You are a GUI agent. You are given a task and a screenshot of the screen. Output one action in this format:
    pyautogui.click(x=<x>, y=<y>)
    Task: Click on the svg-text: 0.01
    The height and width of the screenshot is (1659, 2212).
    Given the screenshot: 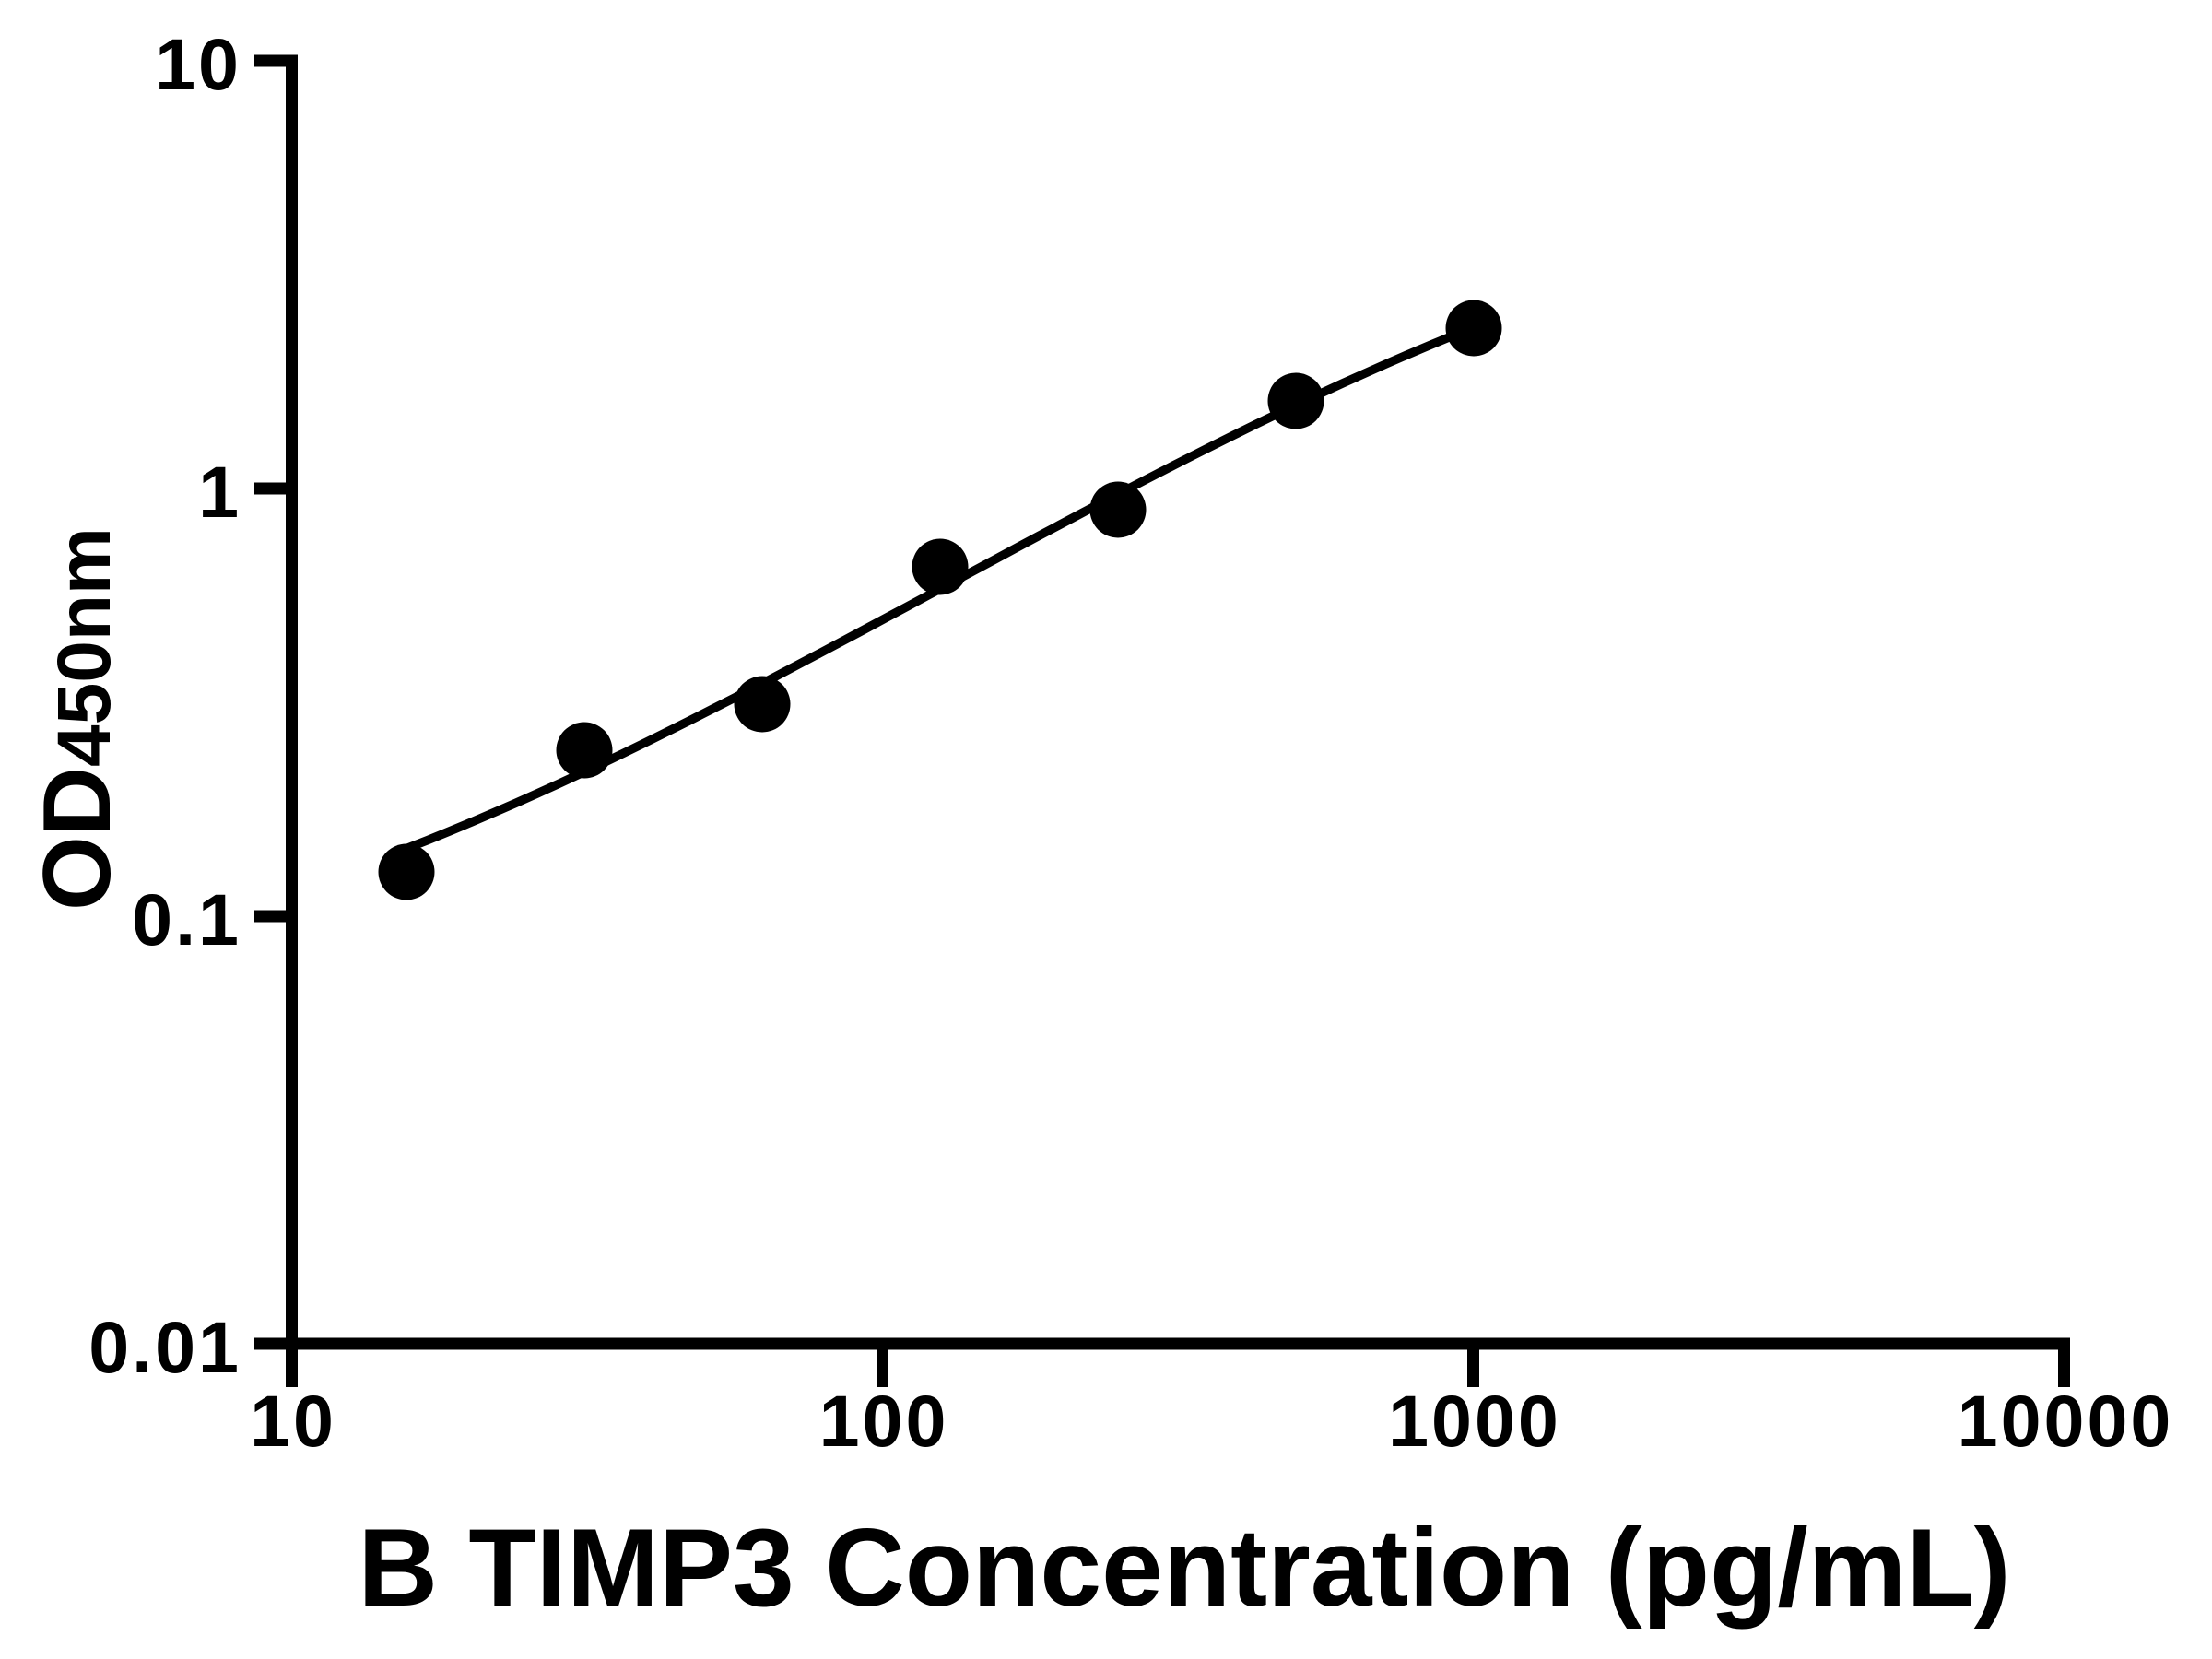 What is the action you would take?
    pyautogui.click(x=164, y=1347)
    